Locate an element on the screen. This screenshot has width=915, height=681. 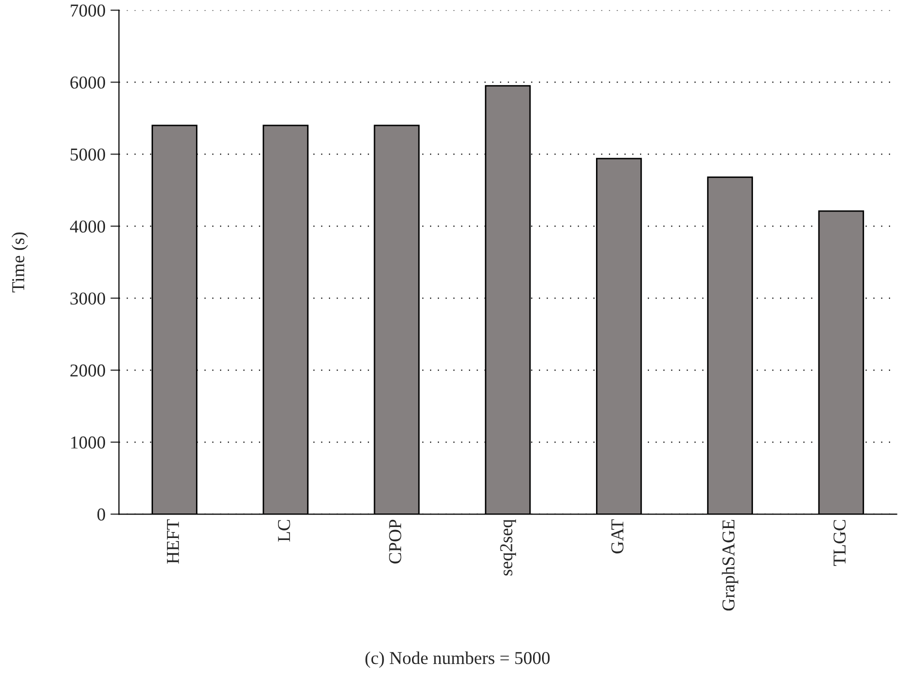
y-tick-label: 1000 is located at coordinates (88, 442).